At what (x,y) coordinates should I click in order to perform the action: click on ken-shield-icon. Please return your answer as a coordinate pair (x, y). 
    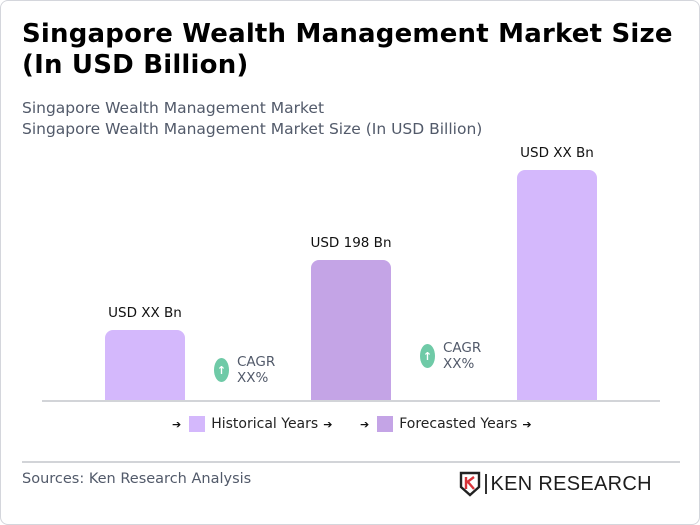
    Looking at the image, I should click on (470, 484).